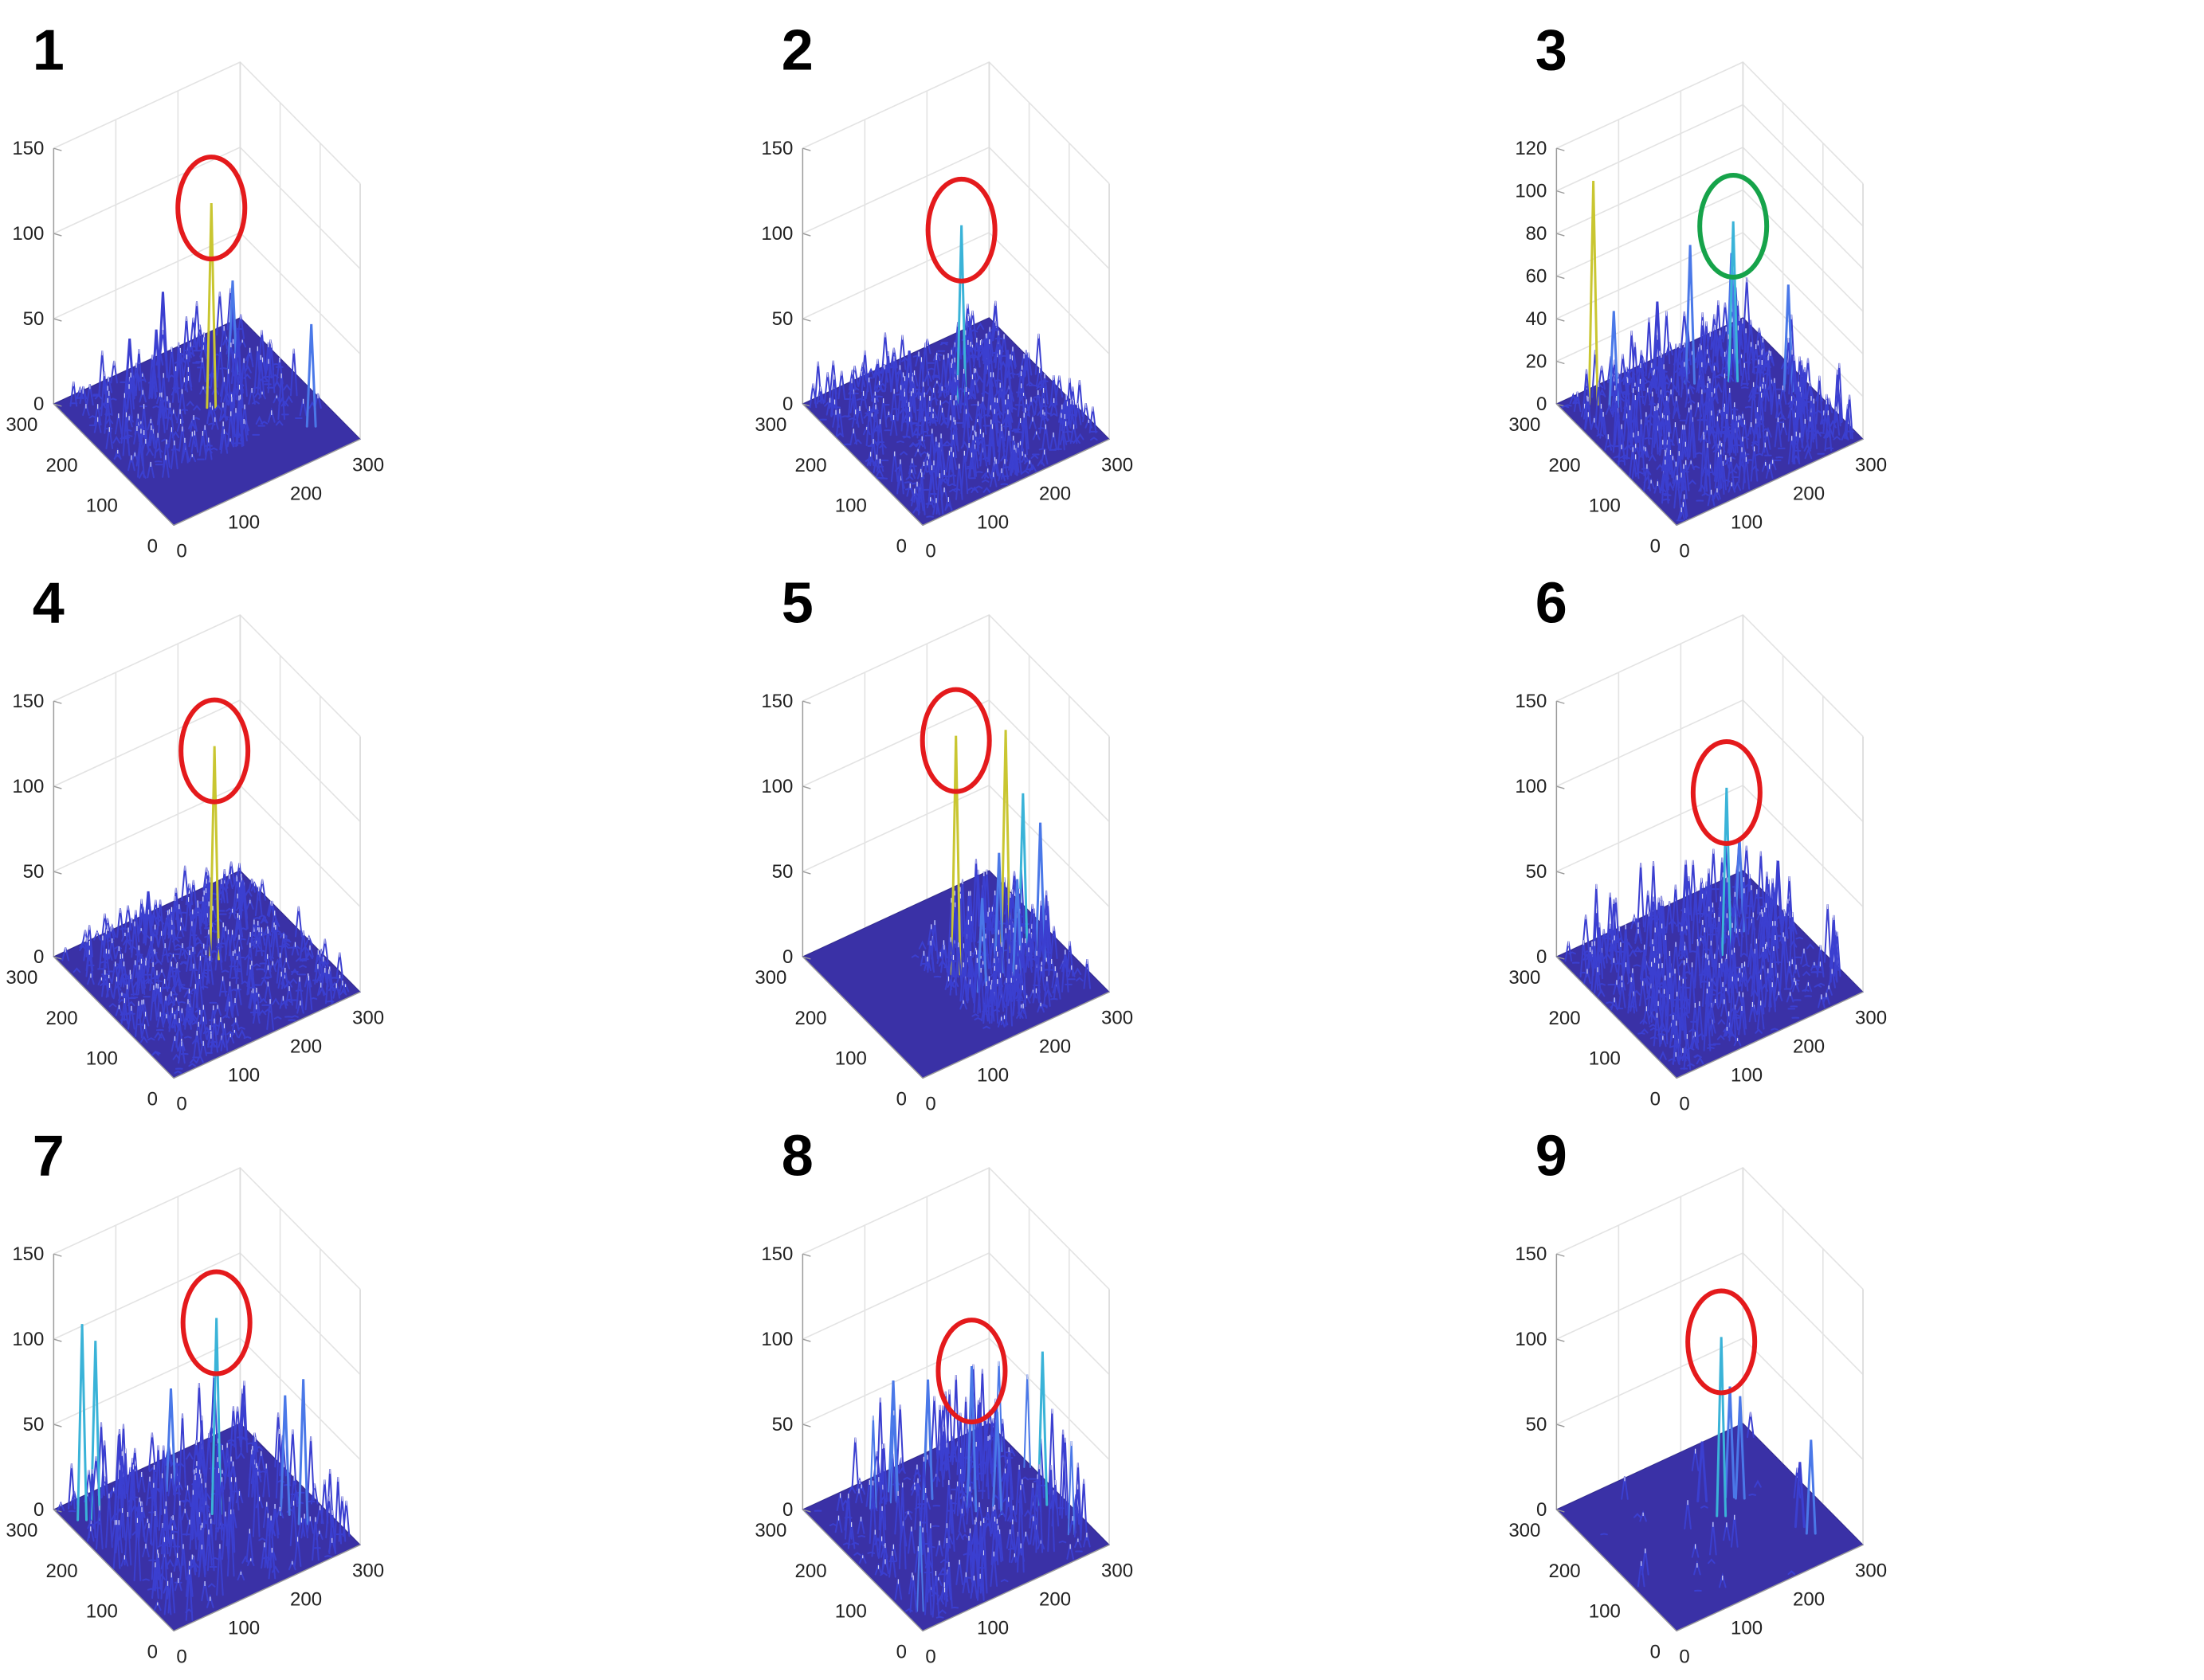  I want to click on panel-number-6: 6, so click(1551, 604).